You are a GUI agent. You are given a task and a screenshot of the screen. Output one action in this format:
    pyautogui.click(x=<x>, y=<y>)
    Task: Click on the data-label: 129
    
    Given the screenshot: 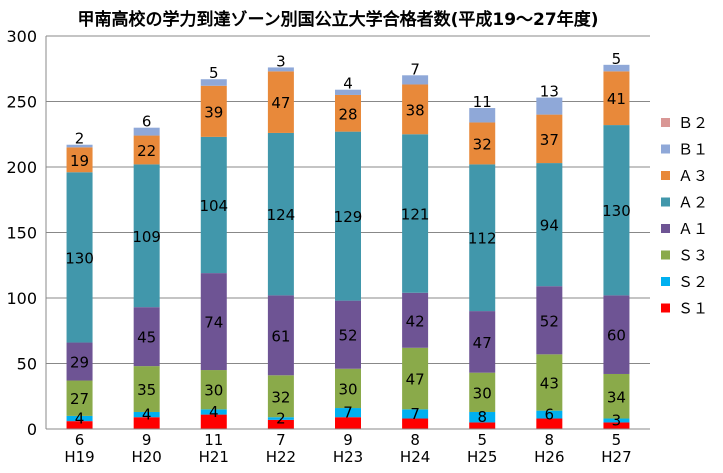 What is the action you would take?
    pyautogui.click(x=348, y=217)
    